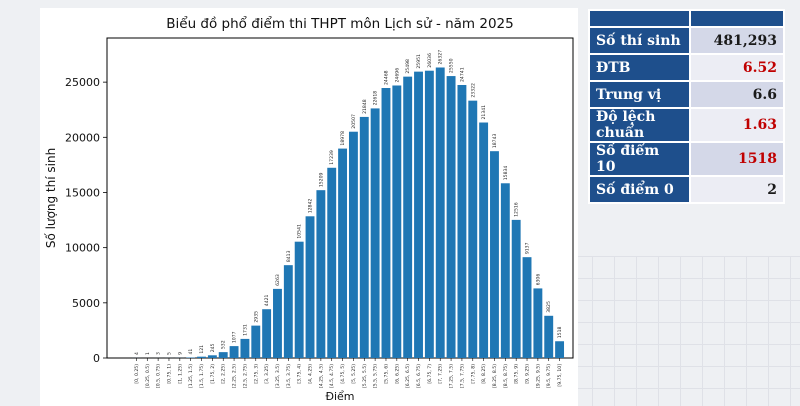 This screenshot has height=406, width=800. I want to click on x-tick-label: [1, 1.25), so click(180, 374).